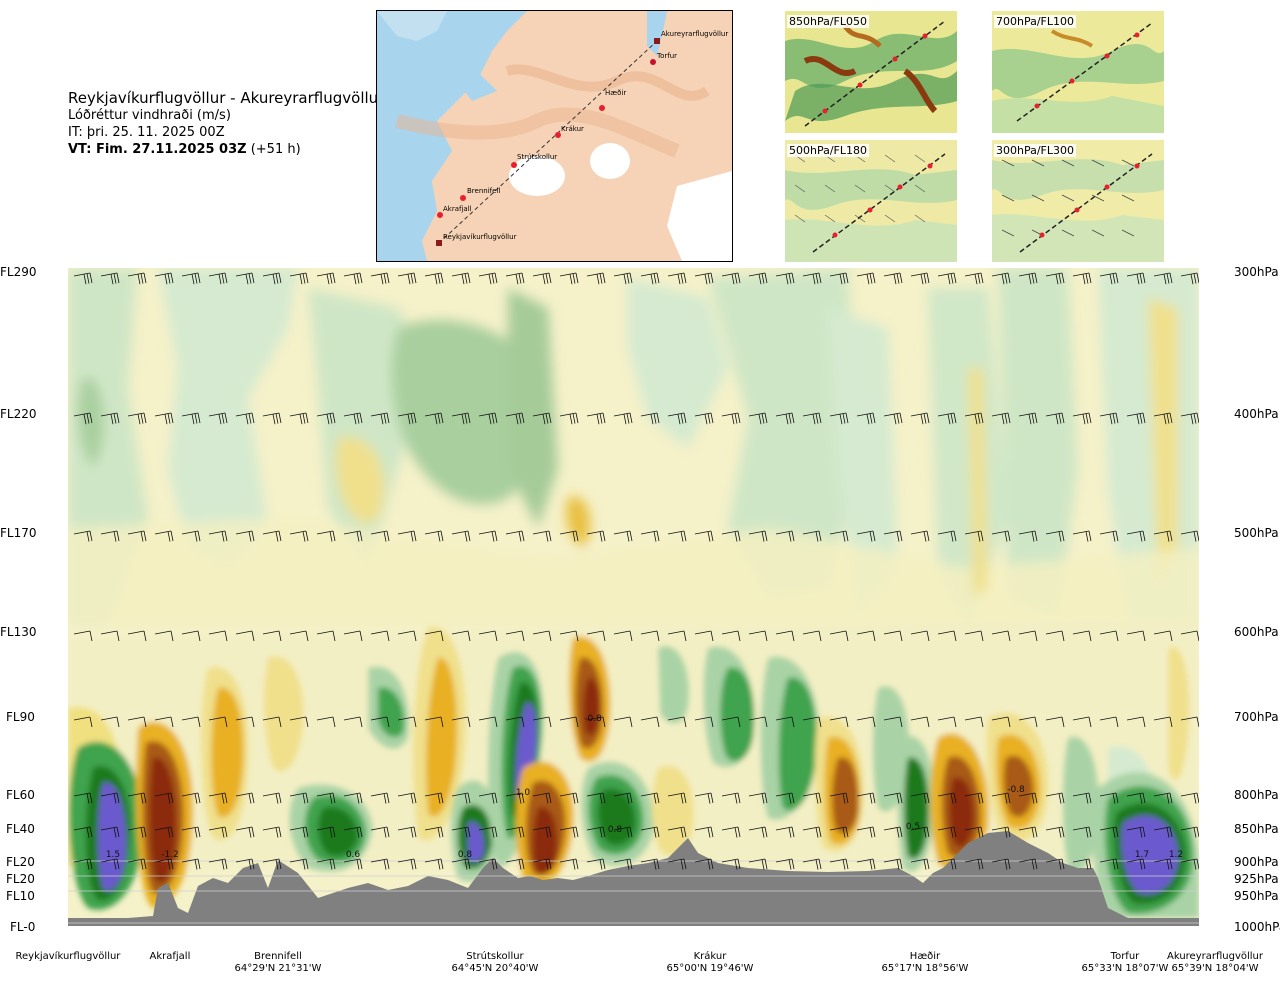  What do you see at coordinates (495, 963) in the screenshot?
I see `location-label: Strútskollur 64°45'N 20°40'W` at bounding box center [495, 963].